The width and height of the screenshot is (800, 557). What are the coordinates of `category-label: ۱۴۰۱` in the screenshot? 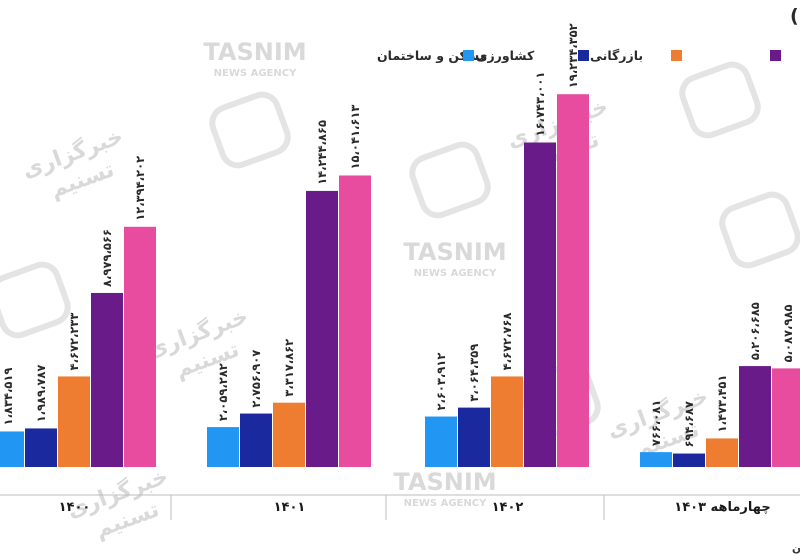 It's located at (290, 507).